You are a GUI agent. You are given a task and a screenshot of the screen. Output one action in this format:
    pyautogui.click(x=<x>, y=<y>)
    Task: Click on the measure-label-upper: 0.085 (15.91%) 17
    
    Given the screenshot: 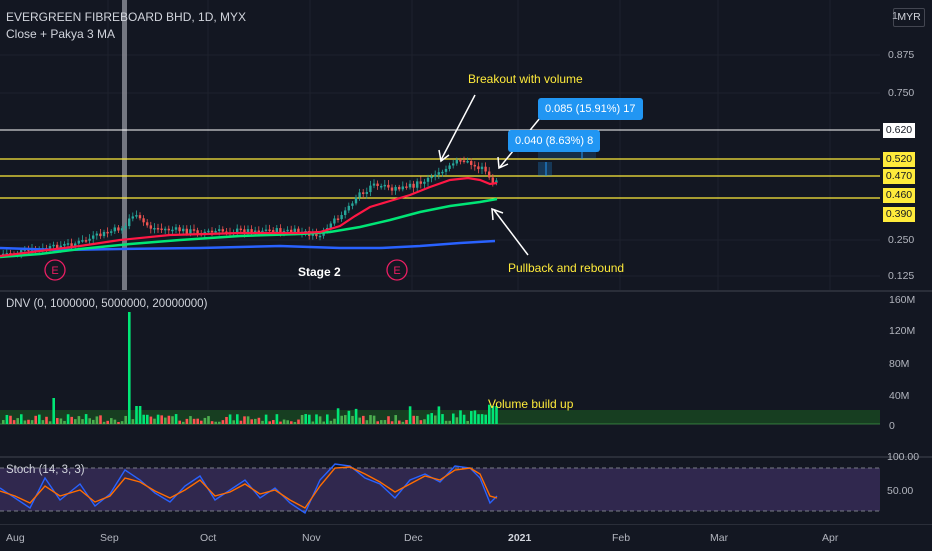 What is the action you would take?
    pyautogui.click(x=590, y=109)
    